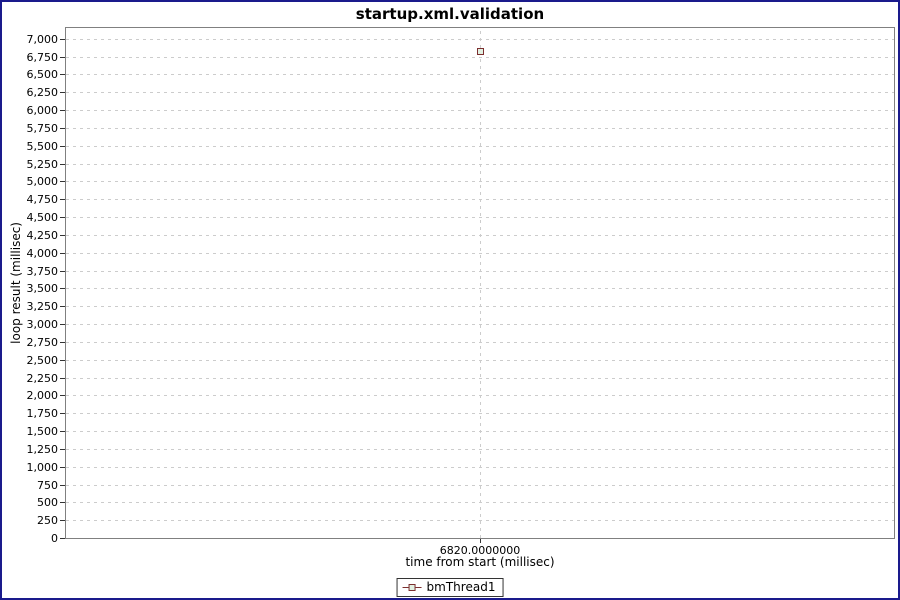  I want to click on data-point-marker, so click(480, 52).